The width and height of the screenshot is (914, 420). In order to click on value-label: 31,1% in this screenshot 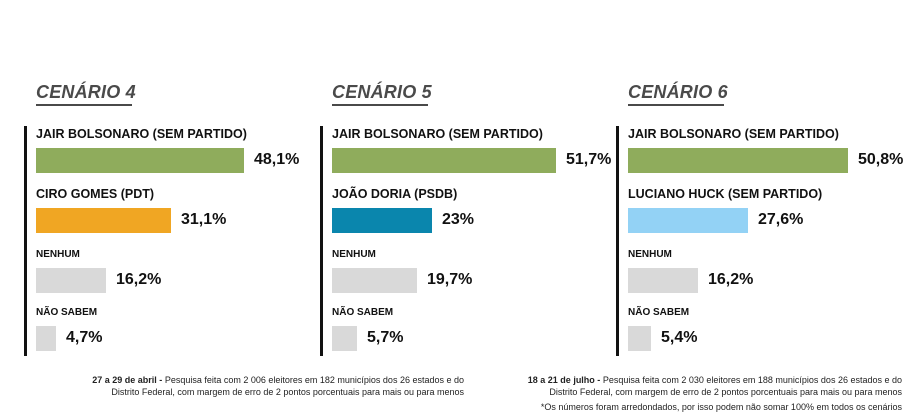, I will do `click(204, 219)`.